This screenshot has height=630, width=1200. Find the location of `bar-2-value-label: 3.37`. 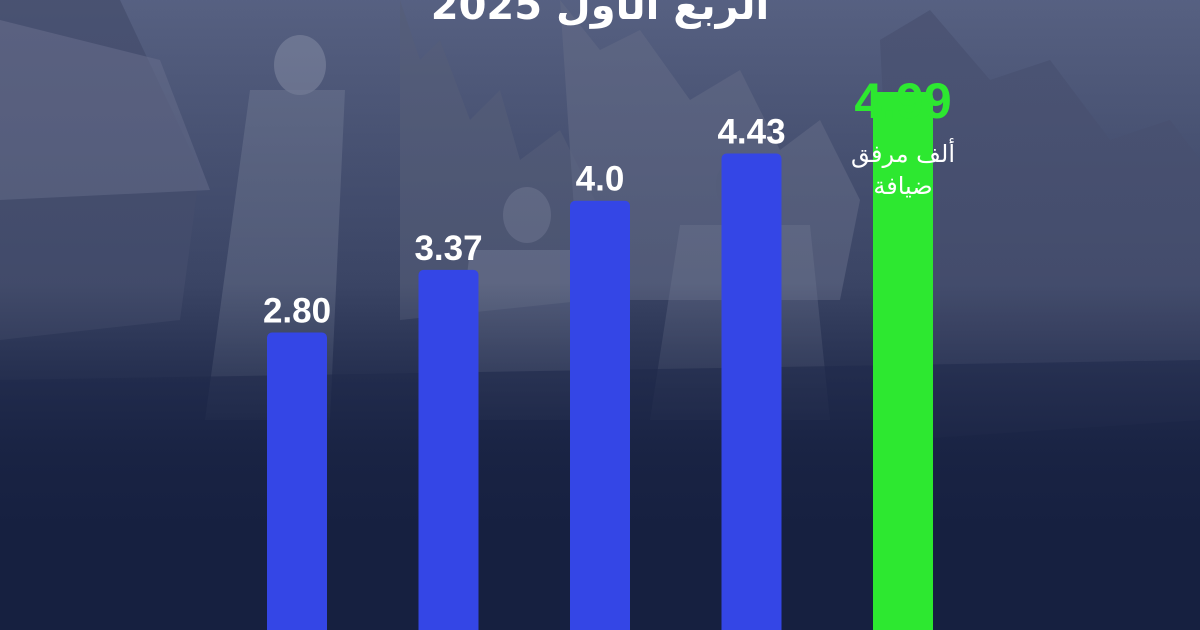

bar-2-value-label: 3.37 is located at coordinates (448, 248).